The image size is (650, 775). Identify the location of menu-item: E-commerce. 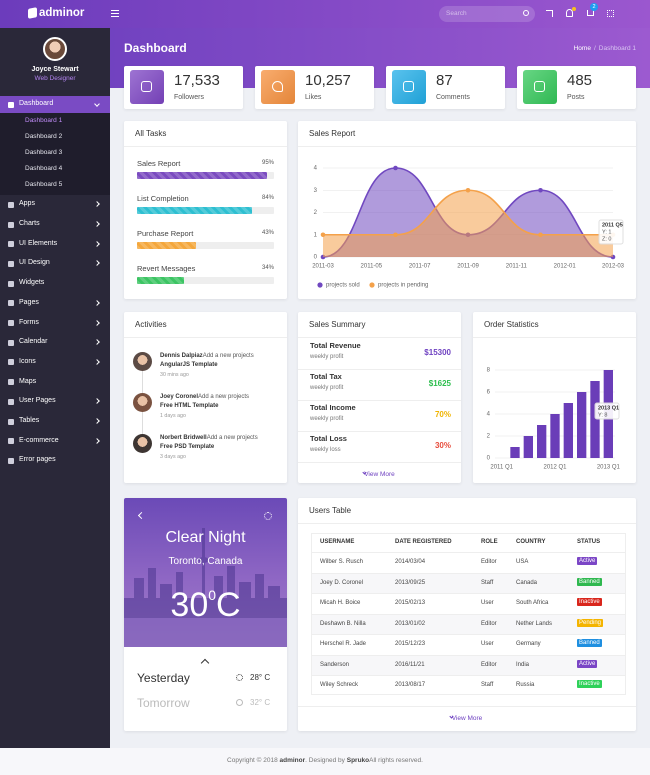
(55, 441).